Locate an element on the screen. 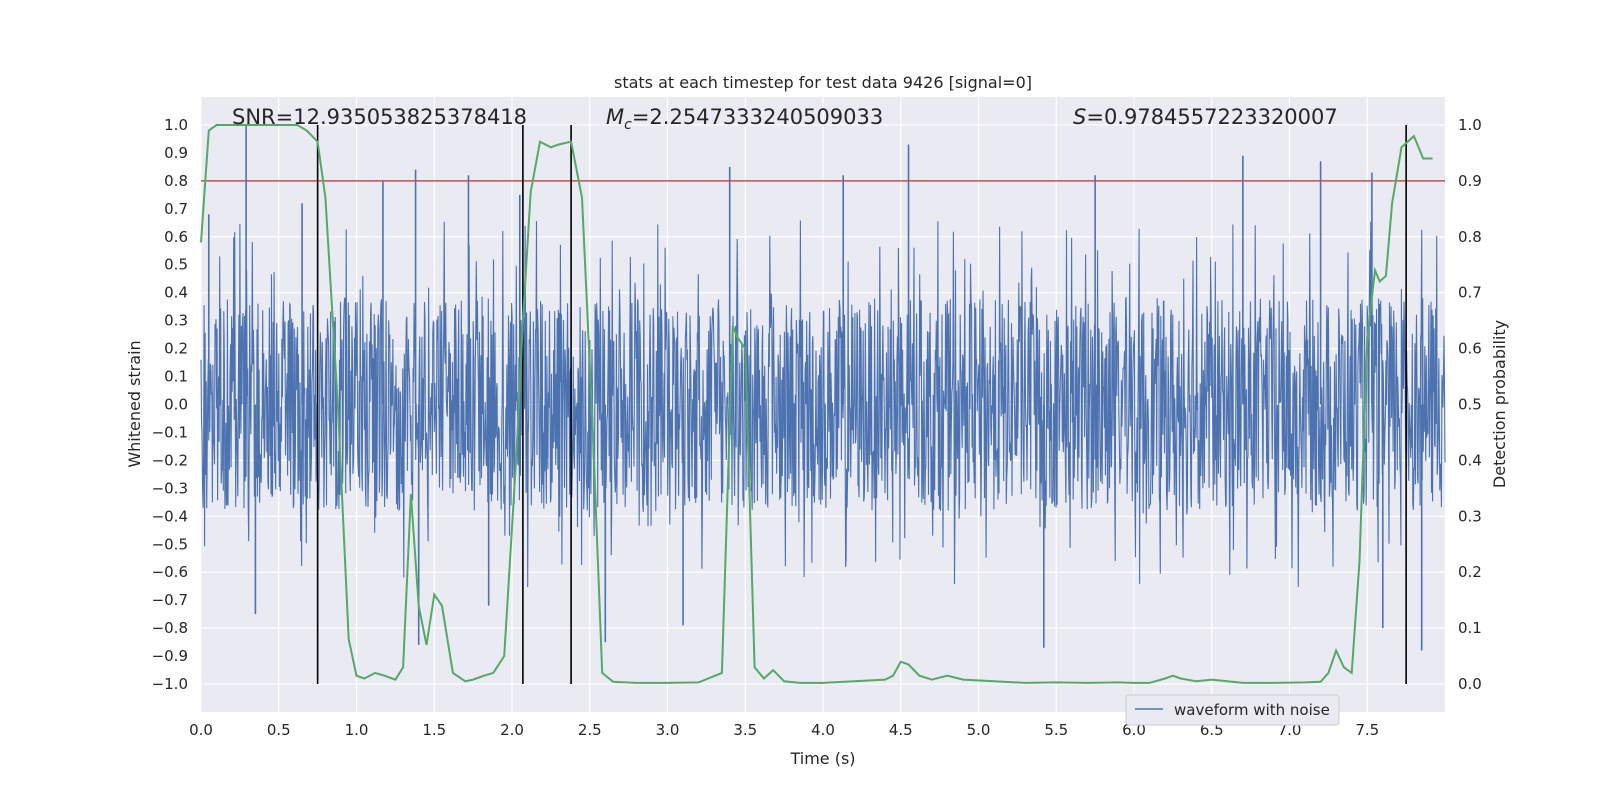  y2-tick-label: 0.0 is located at coordinates (1470, 684).